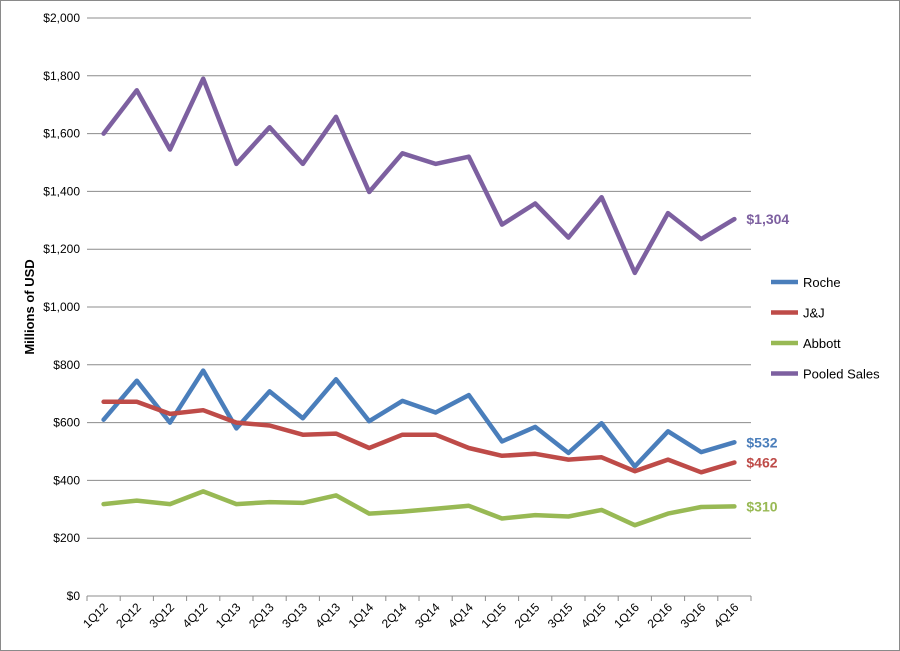 The width and height of the screenshot is (900, 651). I want to click on end-label-abbott: $310, so click(761, 506).